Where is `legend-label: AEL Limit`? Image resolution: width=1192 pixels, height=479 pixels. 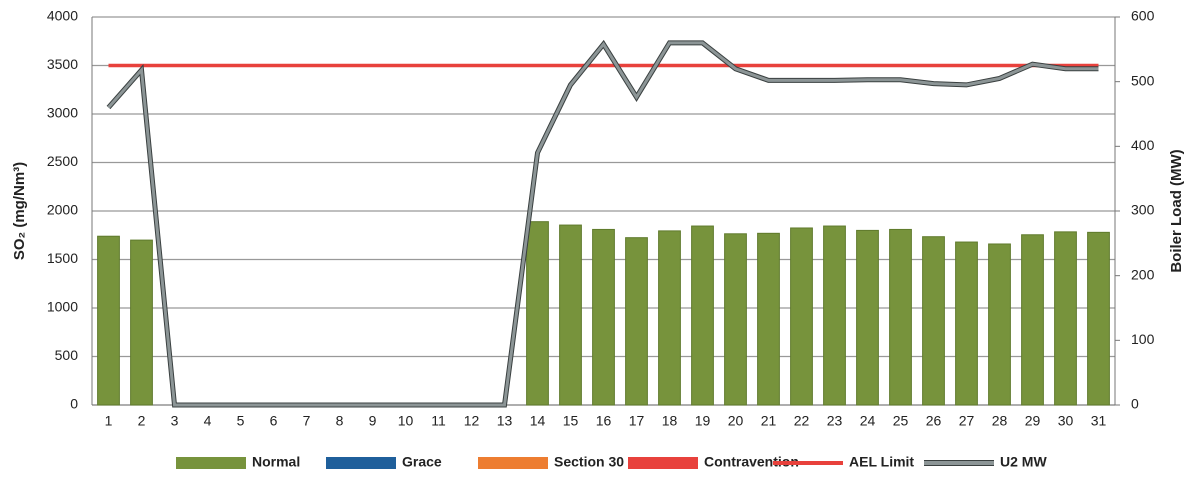 legend-label: AEL Limit is located at coordinates (881, 462).